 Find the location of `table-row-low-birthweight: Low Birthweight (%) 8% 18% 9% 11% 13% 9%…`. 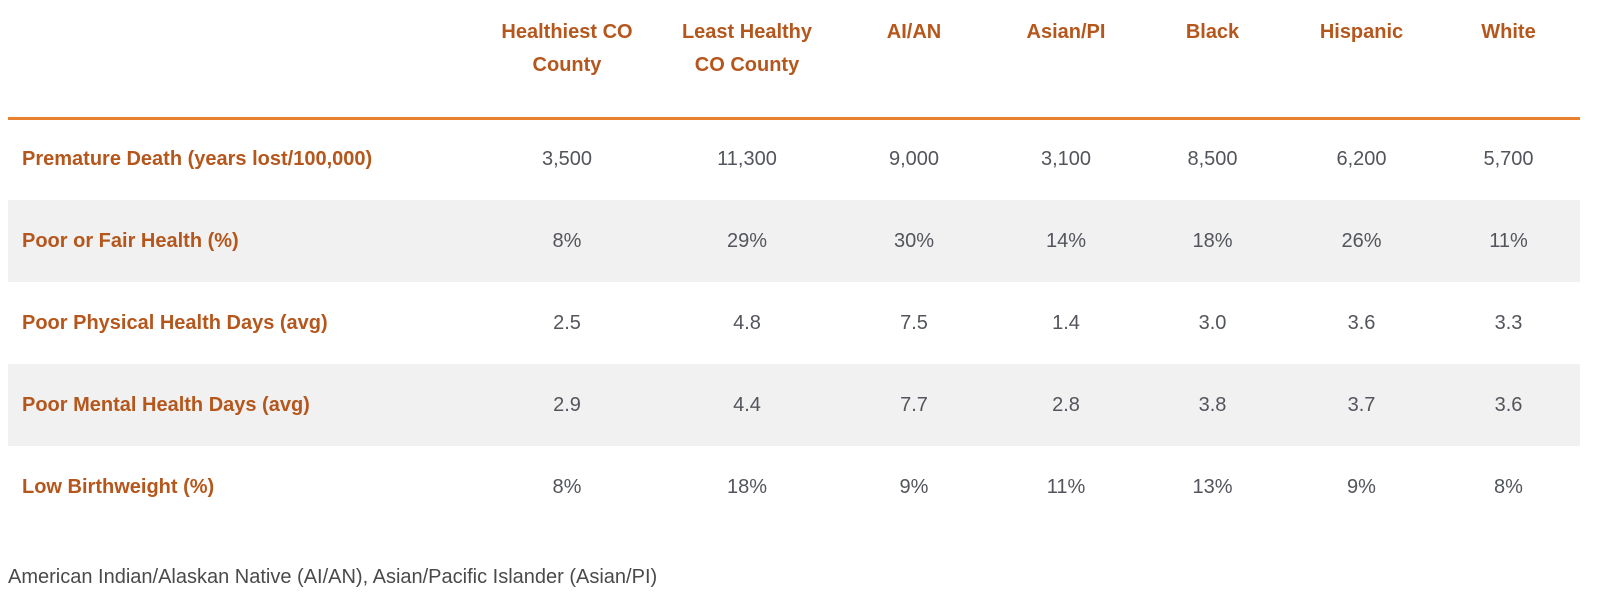

table-row-low-birthweight: Low Birthweight (%) 8% 18% 9% 11% 13% 9%… is located at coordinates (794, 487).